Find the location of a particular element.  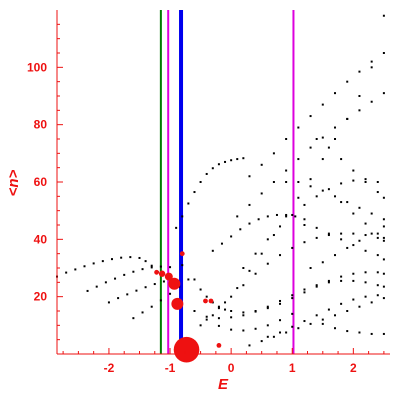

x-tick-label: -1 is located at coordinates (170, 368).